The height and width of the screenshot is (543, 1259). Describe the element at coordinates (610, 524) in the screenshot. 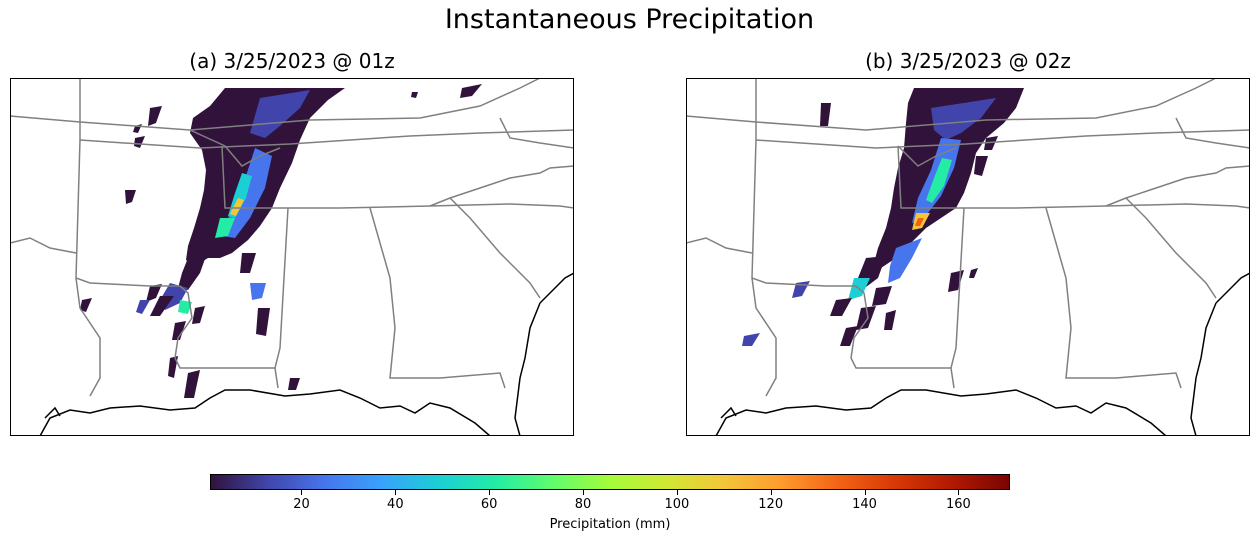

I see `colorbar-label: Precipitation (mm)` at that location.